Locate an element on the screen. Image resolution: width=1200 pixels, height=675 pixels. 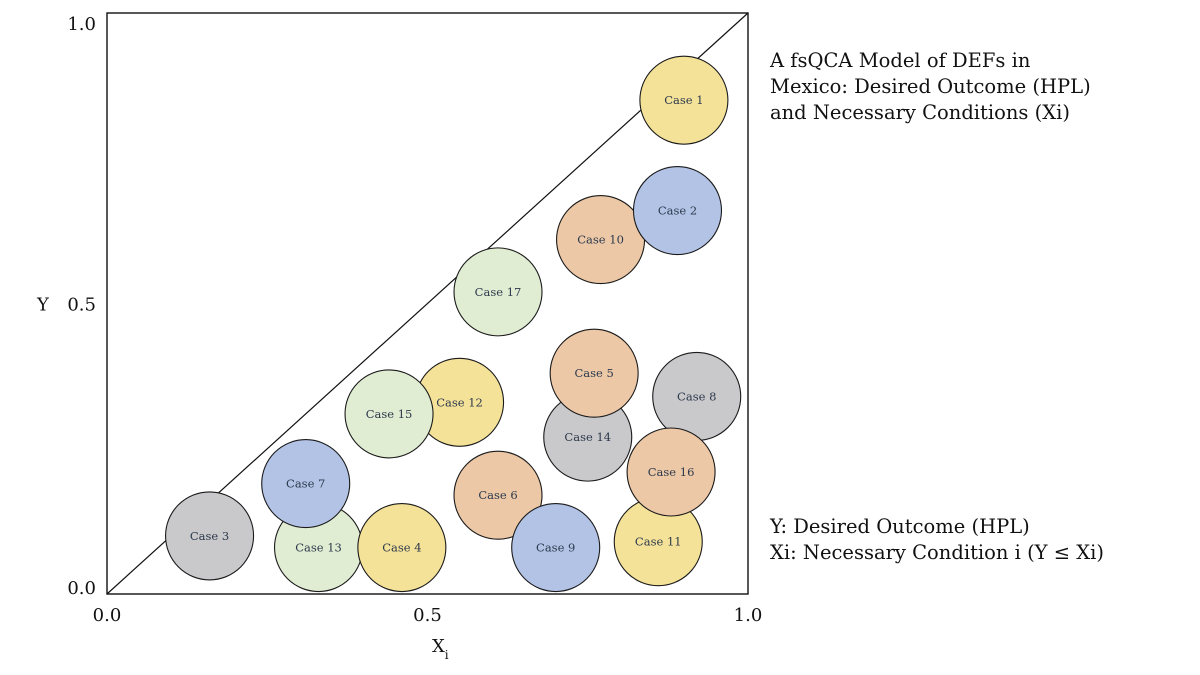
case-label: Case 16 is located at coordinates (671, 472).